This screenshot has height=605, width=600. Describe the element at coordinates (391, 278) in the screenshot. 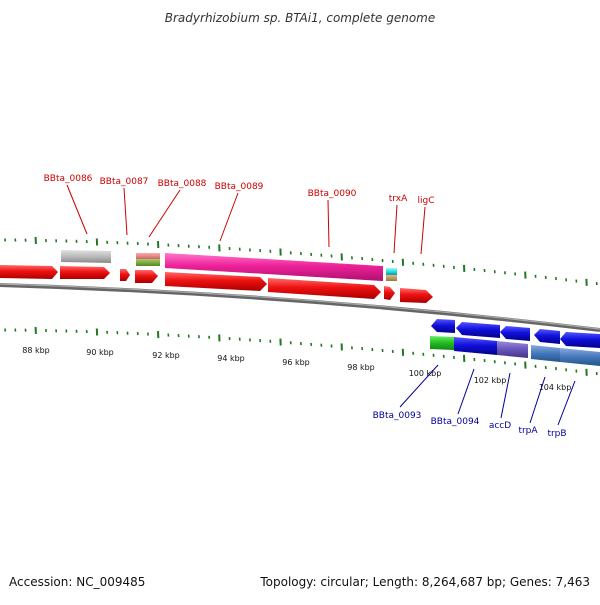

I see `gene-feature-ligc` at that location.